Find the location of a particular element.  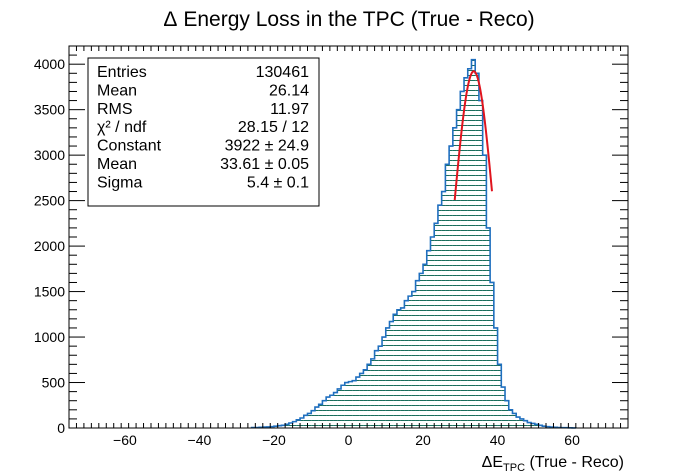

y-tick-label: 1500 is located at coordinates (49, 292).